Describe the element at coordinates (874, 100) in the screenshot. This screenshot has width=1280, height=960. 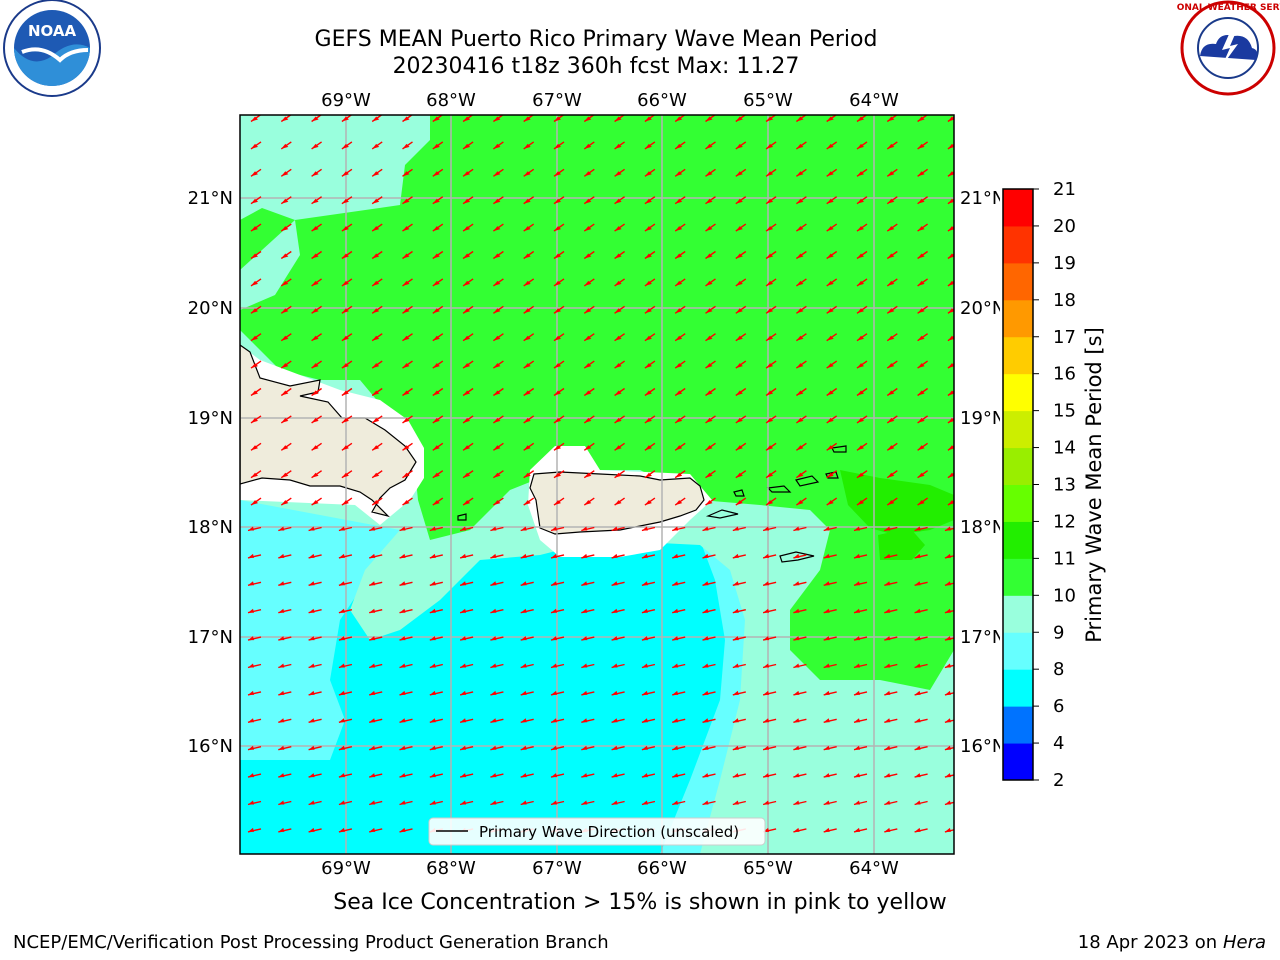
I see `lon-label-top: 64°W` at that location.